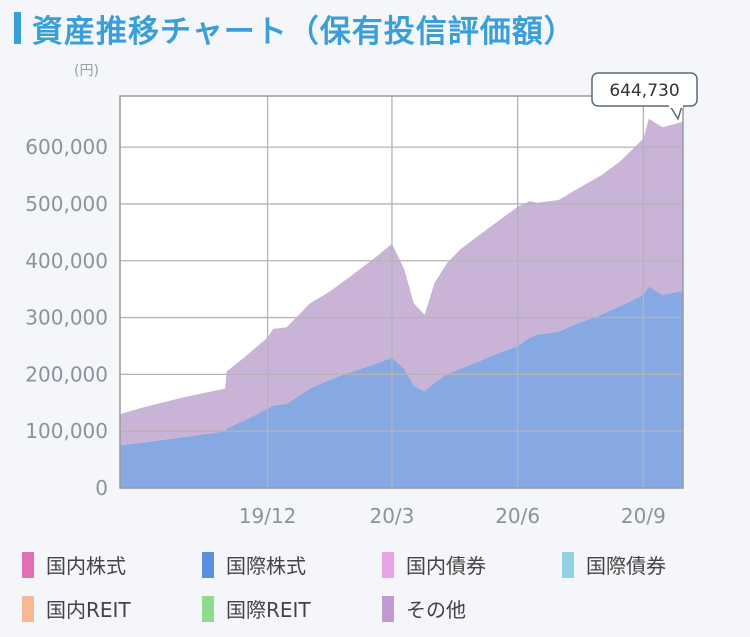 Image resolution: width=750 pixels, height=637 pixels. Describe the element at coordinates (676, 105) in the screenshot. I see `callout-joint` at that location.